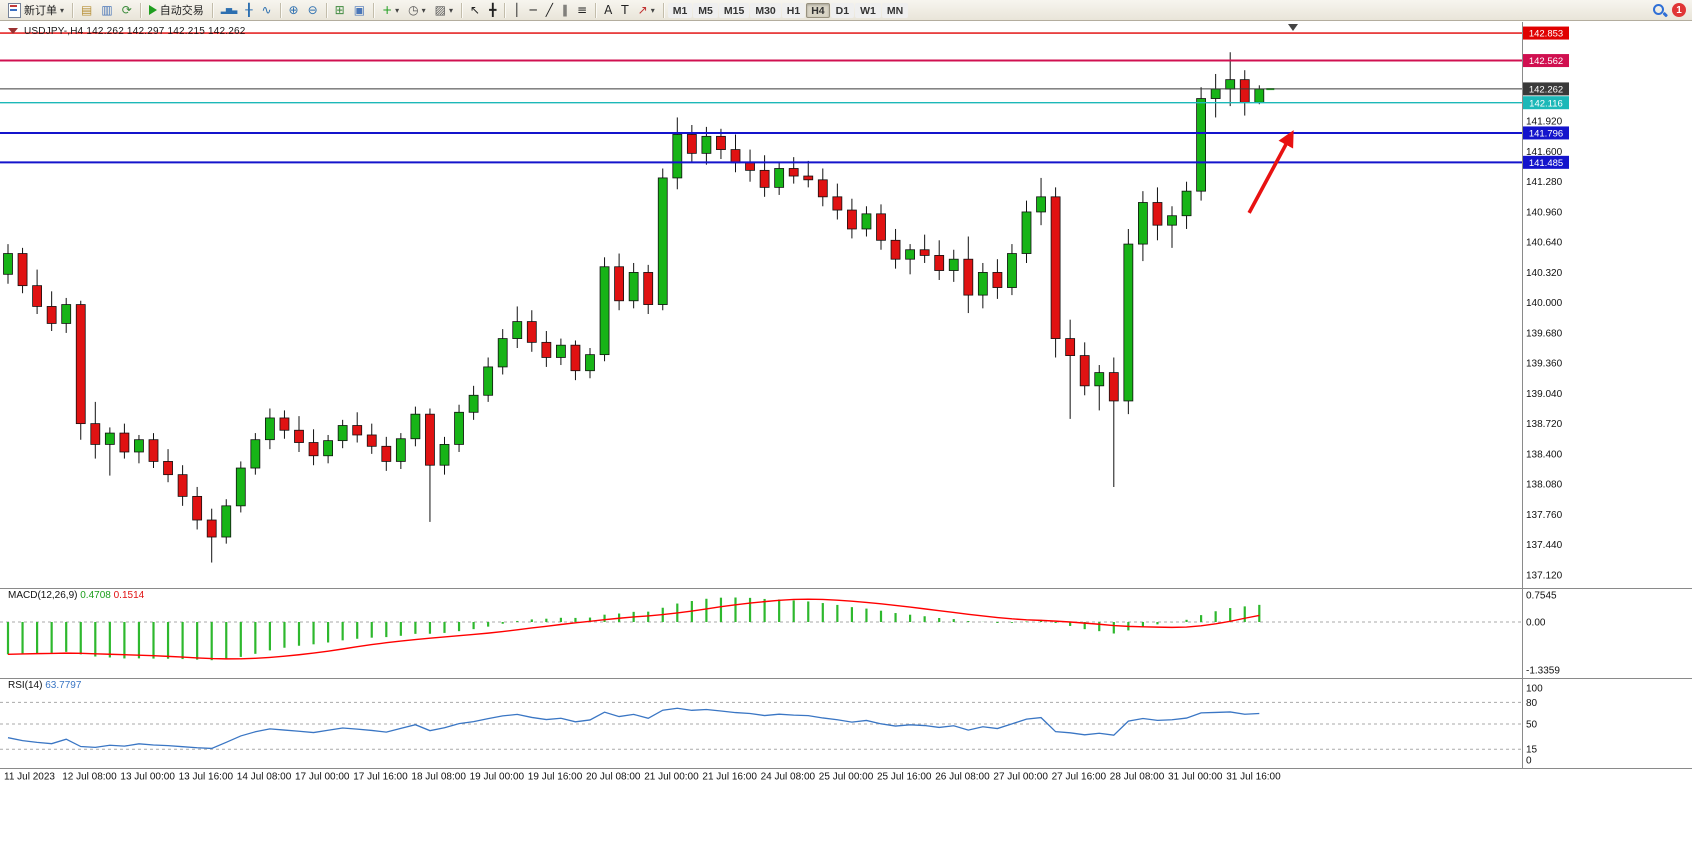 The image size is (1692, 849). What do you see at coordinates (705, 10) in the screenshot?
I see `timeframe-button-m5: M5` at bounding box center [705, 10].